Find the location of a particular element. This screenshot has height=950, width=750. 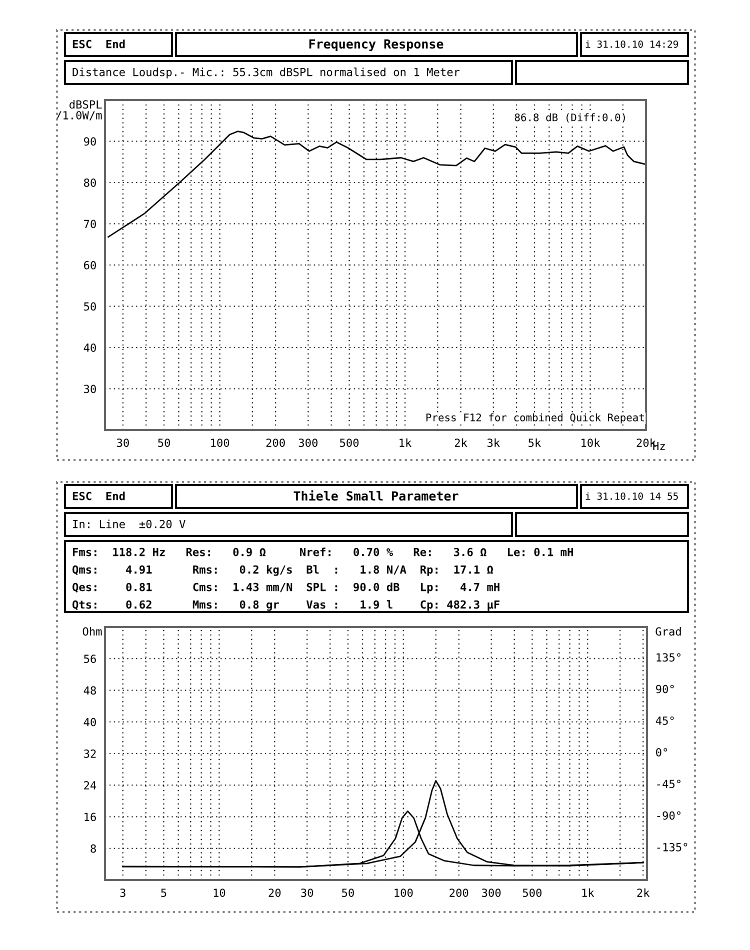

y2-tick-label: -135° is located at coordinates (672, 847).